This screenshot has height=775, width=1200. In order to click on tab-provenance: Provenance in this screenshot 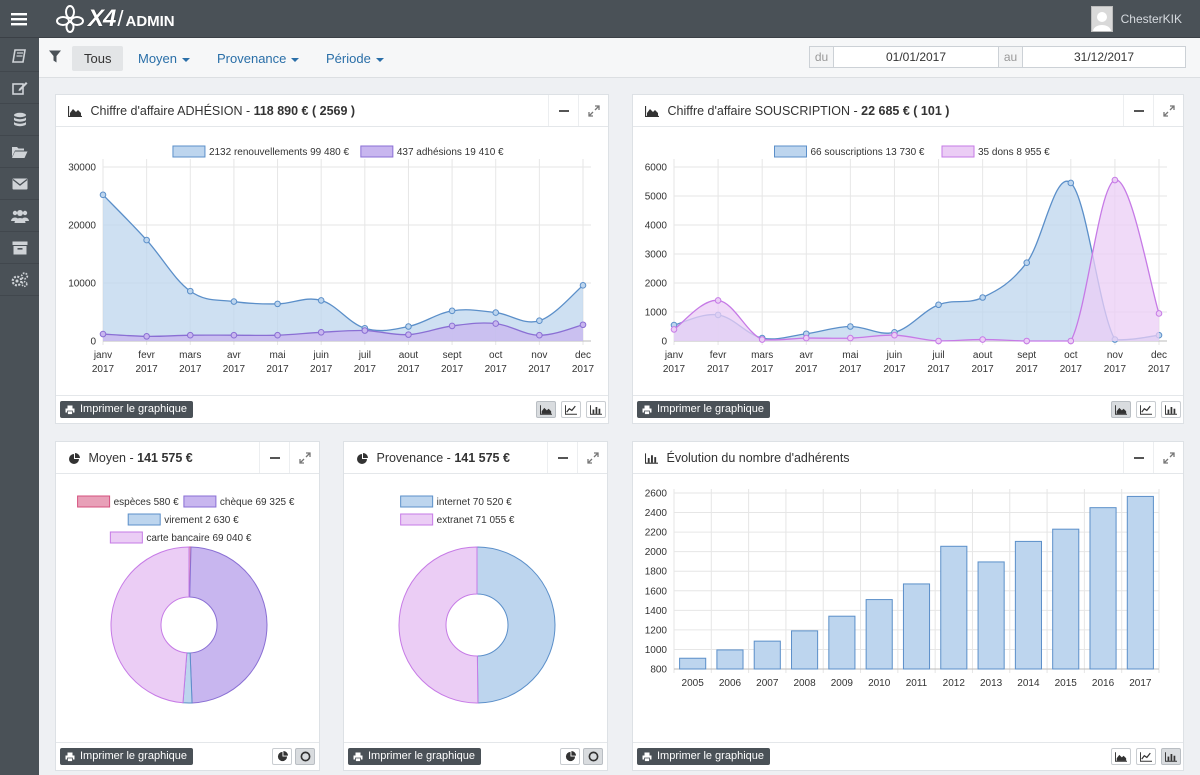, I will do `click(258, 58)`.